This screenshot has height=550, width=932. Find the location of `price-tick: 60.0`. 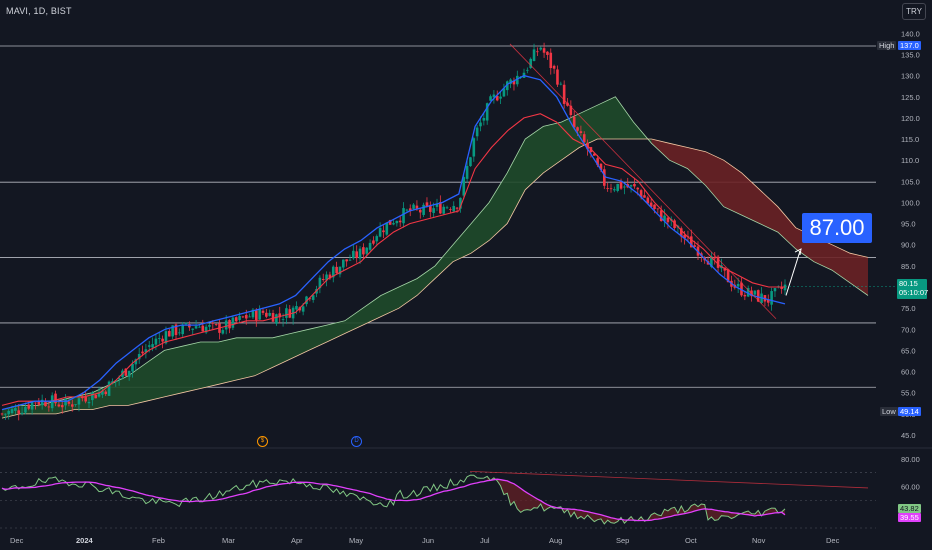

price-tick: 60.0 is located at coordinates (908, 372).